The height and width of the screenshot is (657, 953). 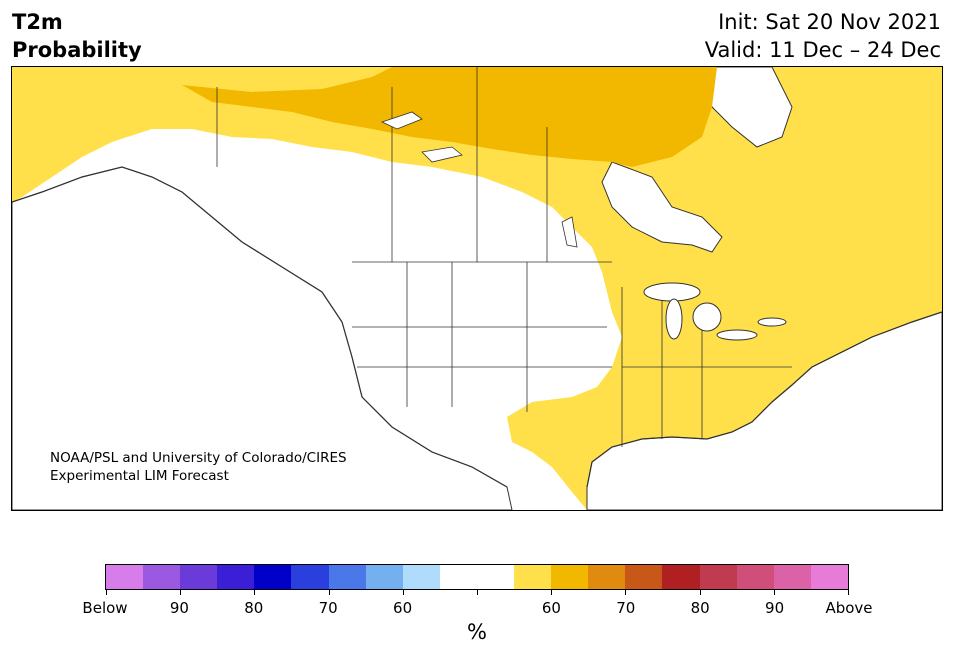 I want to click on great-lakes, so click(x=715, y=311).